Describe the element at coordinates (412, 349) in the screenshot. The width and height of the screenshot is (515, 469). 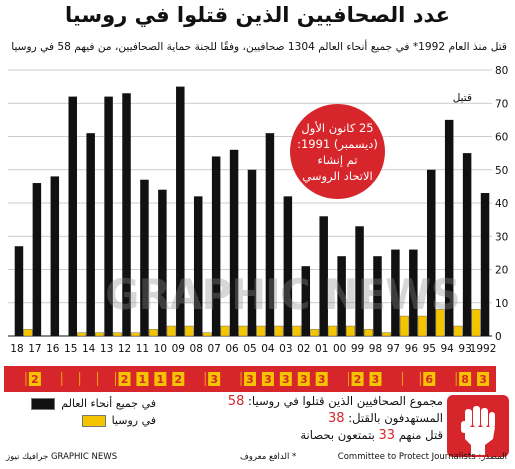
I see `x-tick-label: 96` at that location.